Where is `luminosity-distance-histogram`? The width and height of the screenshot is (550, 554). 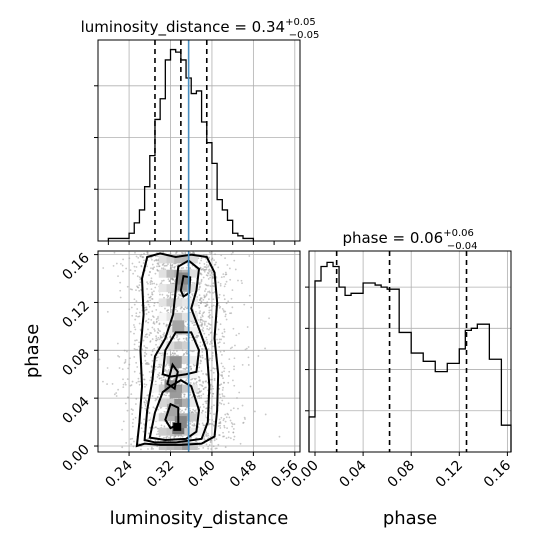 luminosity-distance-histogram is located at coordinates (181, 144).